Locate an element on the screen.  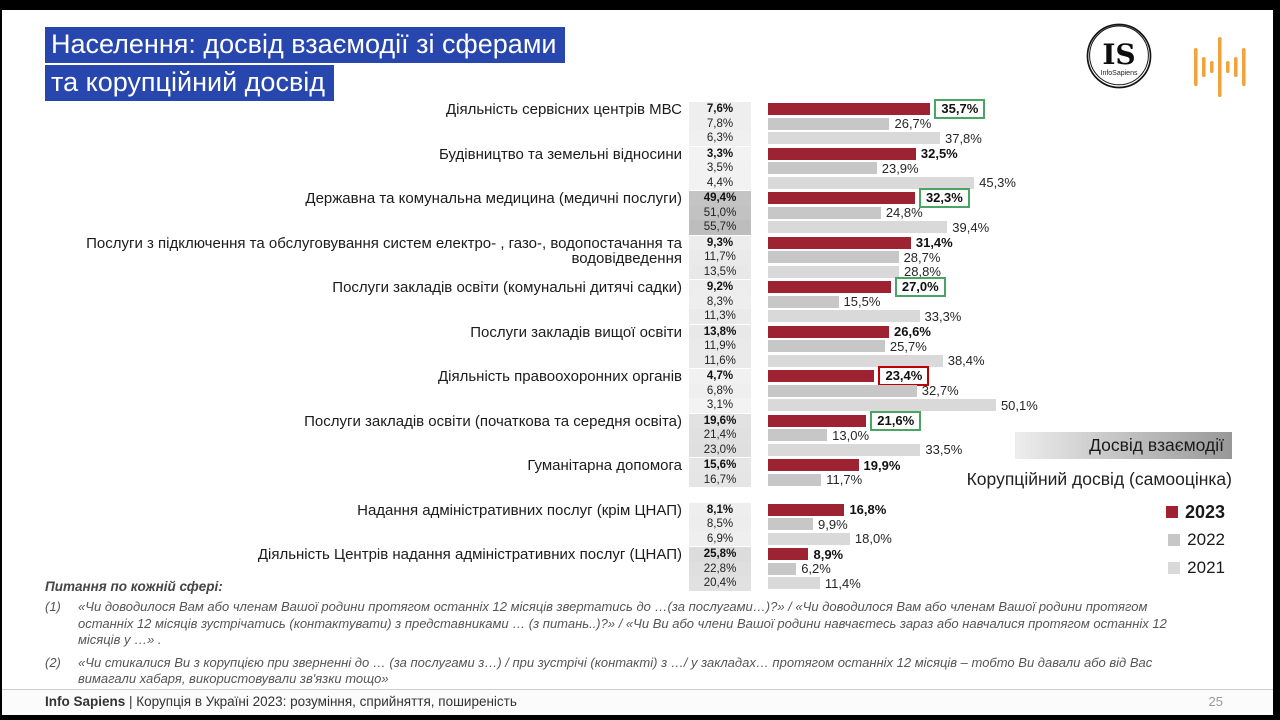
experience-value-2022: 21,4% is located at coordinates (720, 435).